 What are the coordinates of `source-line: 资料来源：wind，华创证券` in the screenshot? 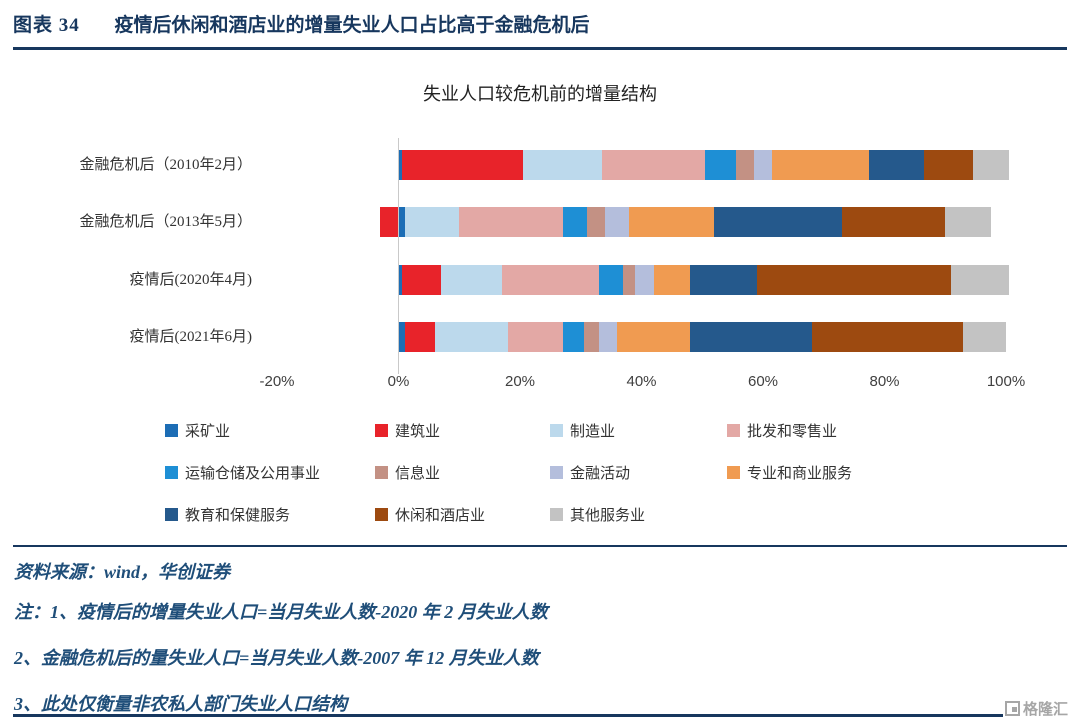 It's located at (122, 572).